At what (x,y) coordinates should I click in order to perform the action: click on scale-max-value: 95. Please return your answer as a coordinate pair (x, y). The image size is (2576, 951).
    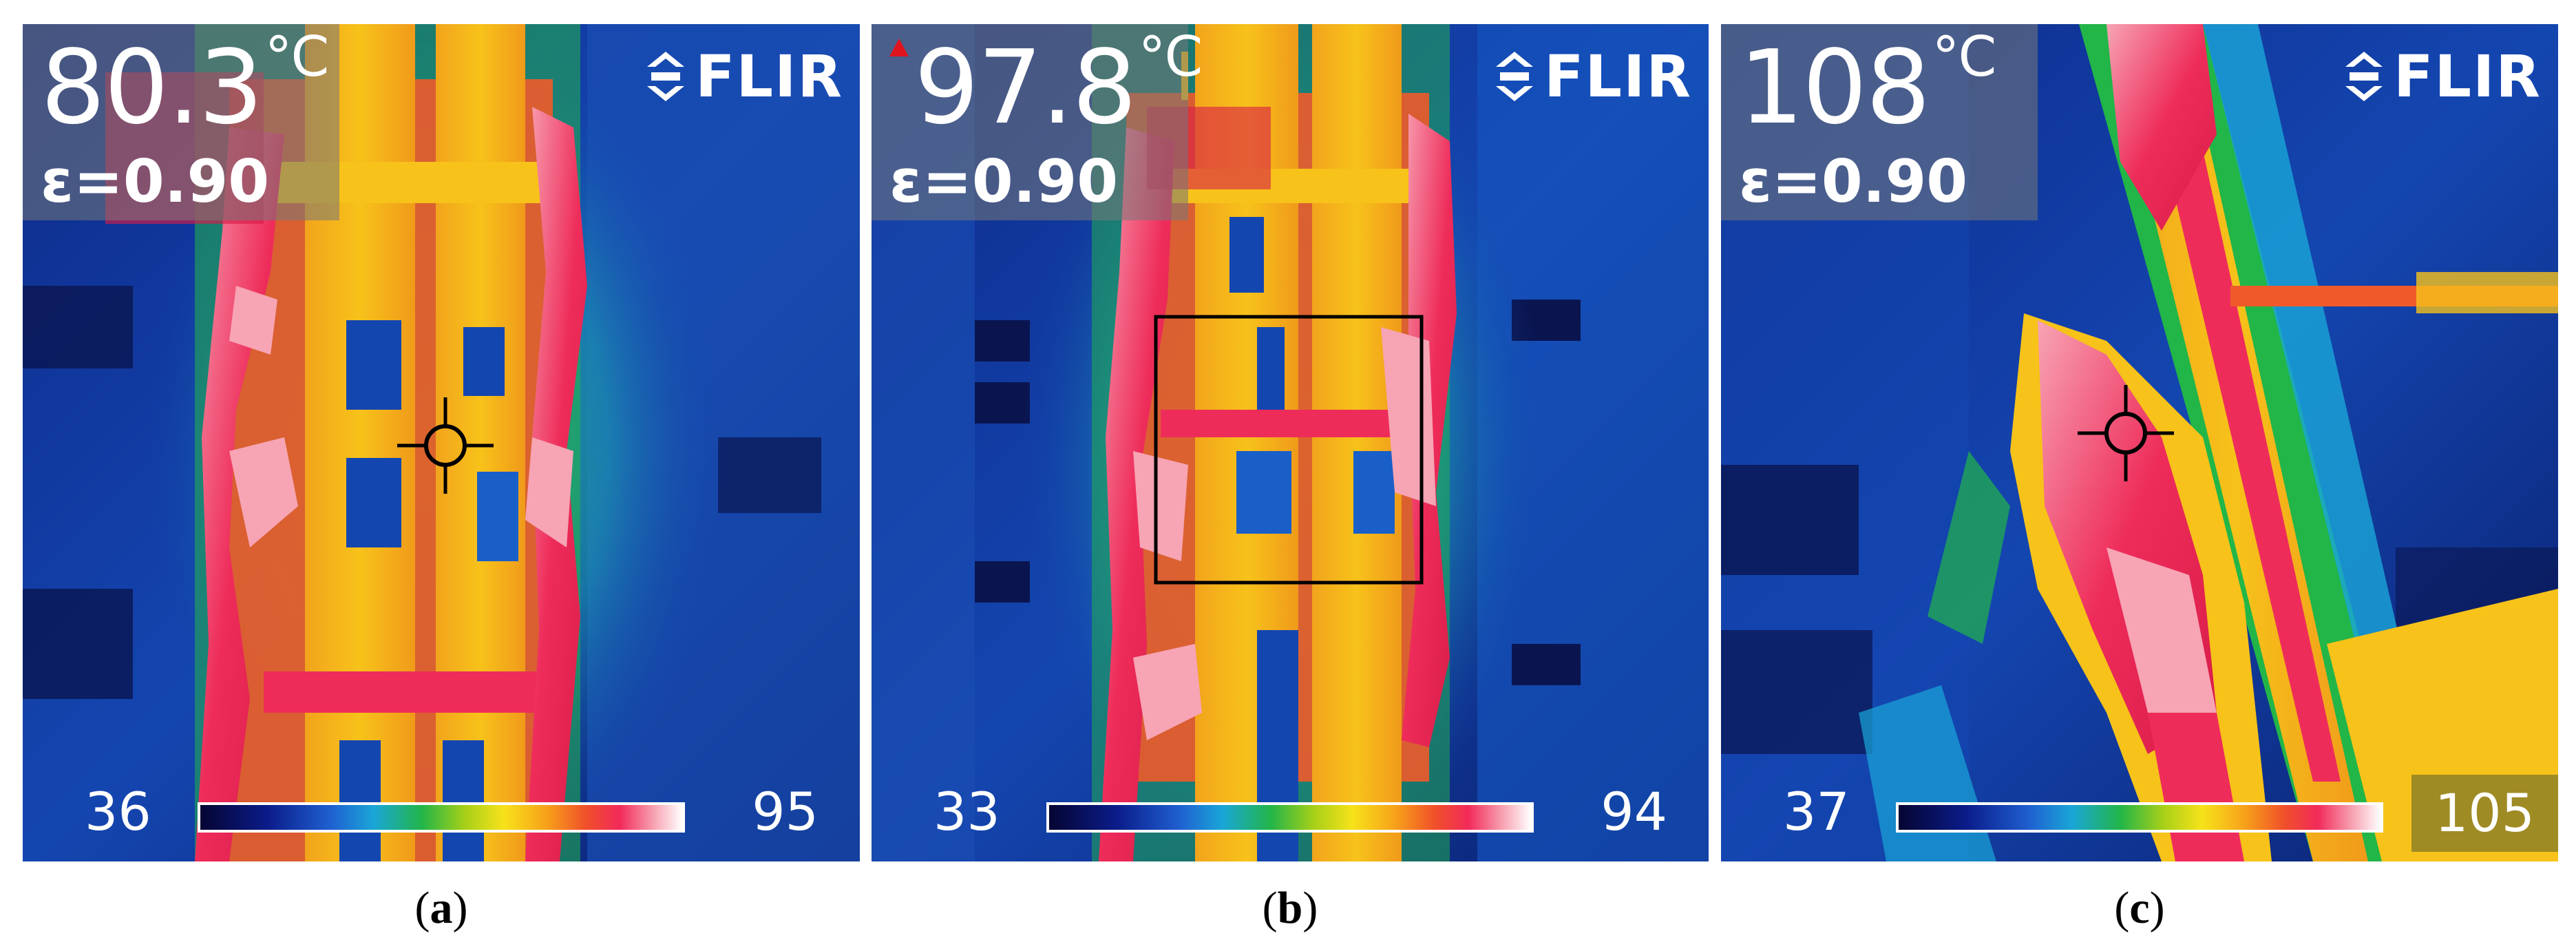
    Looking at the image, I should click on (786, 811).